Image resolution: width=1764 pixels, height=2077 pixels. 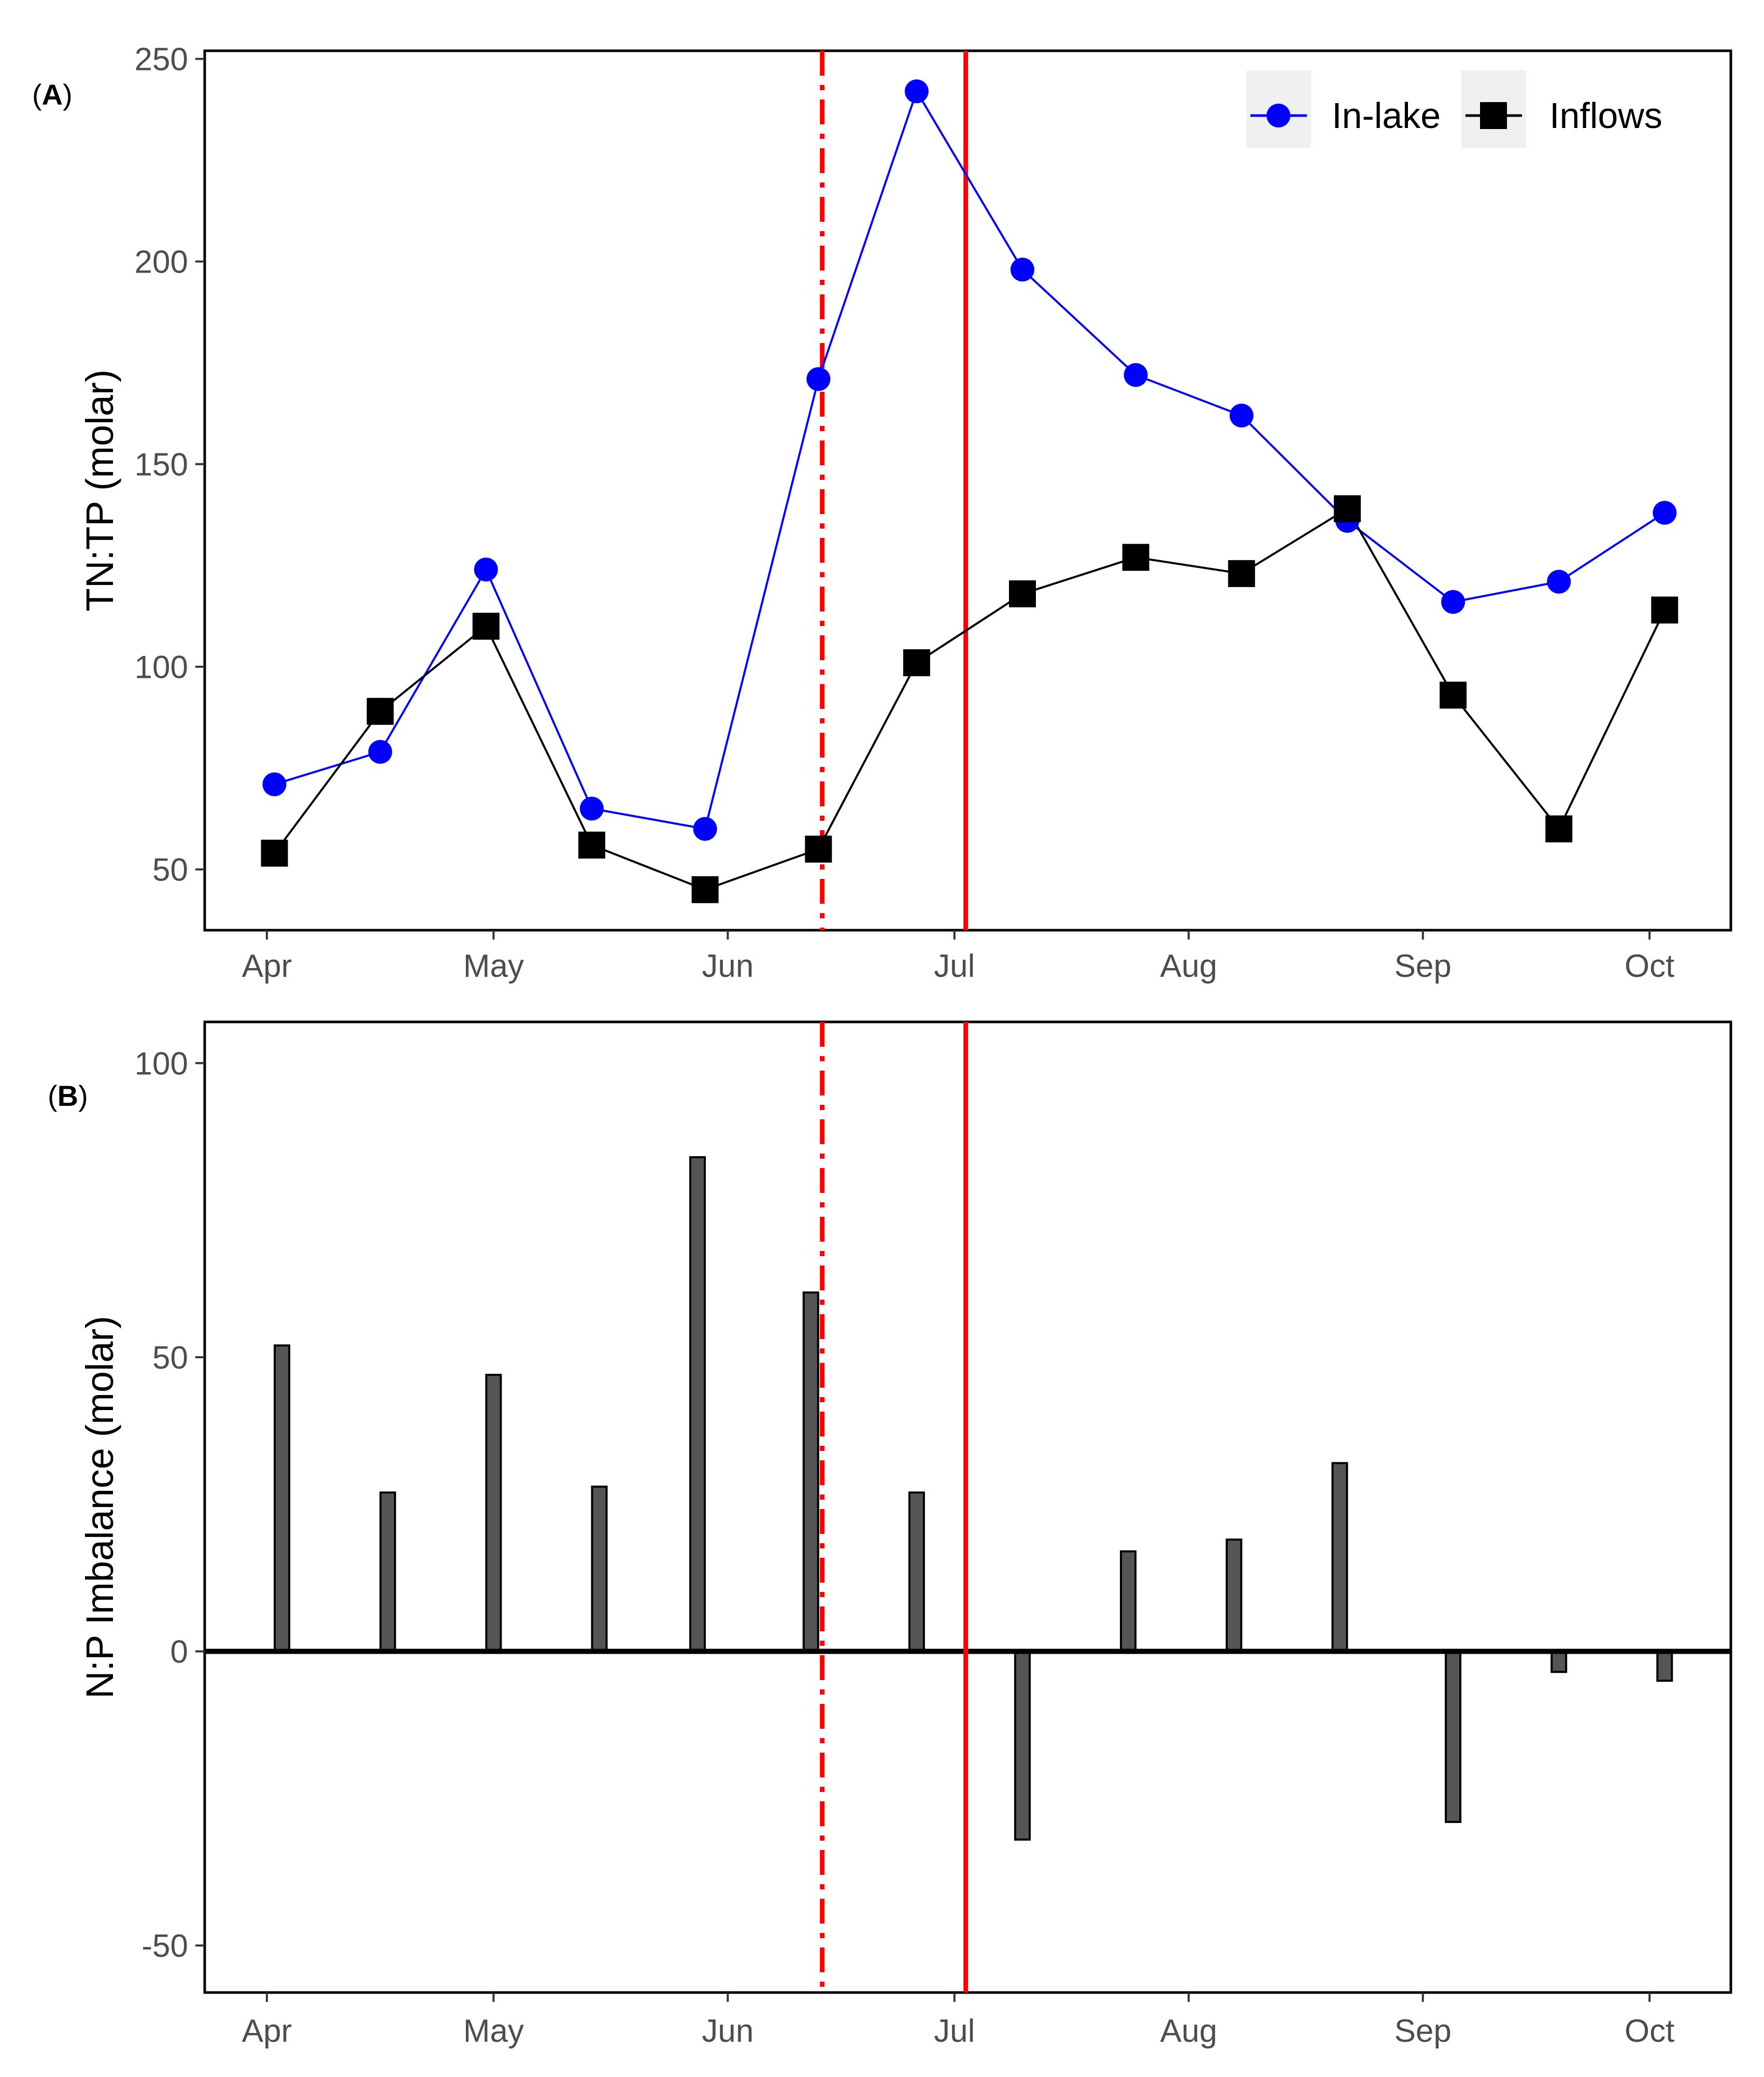 I want to click on legend-label: In-lake, so click(x=1386, y=115).